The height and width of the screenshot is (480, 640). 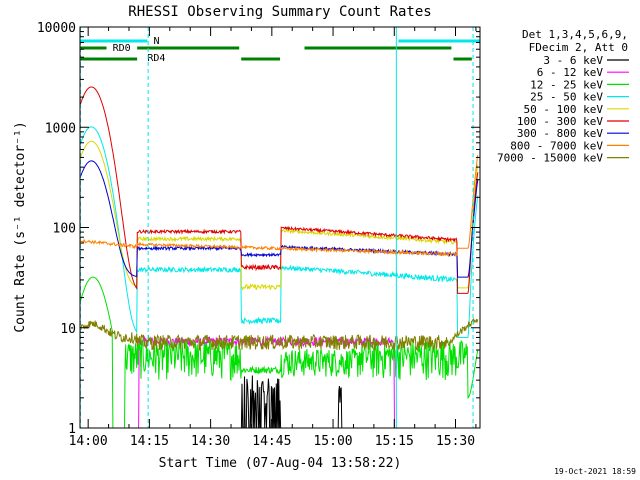 I want to click on timestamp: 19-Oct-2021 18:59, so click(x=595, y=471).